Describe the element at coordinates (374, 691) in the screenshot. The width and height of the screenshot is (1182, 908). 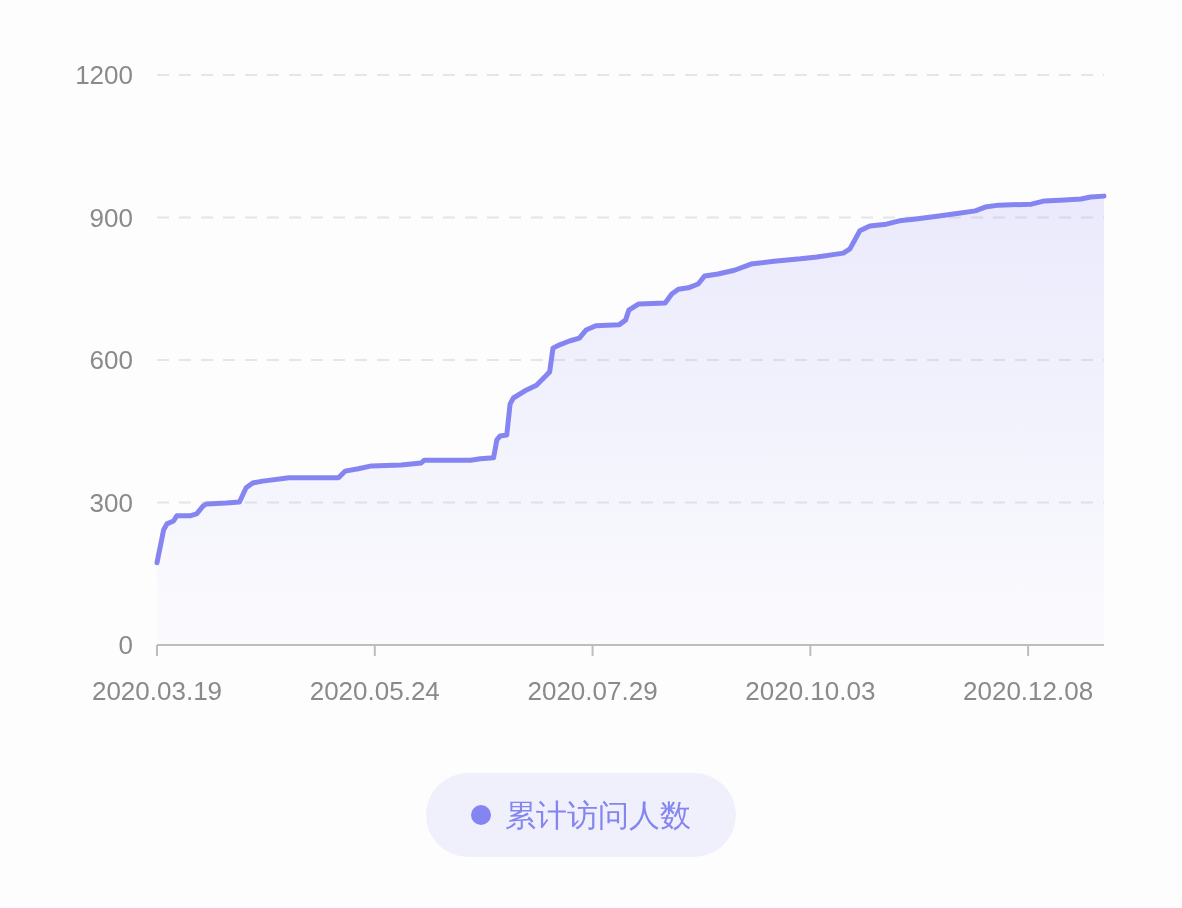
I see `x-tick-label: 2020.05.24` at that location.